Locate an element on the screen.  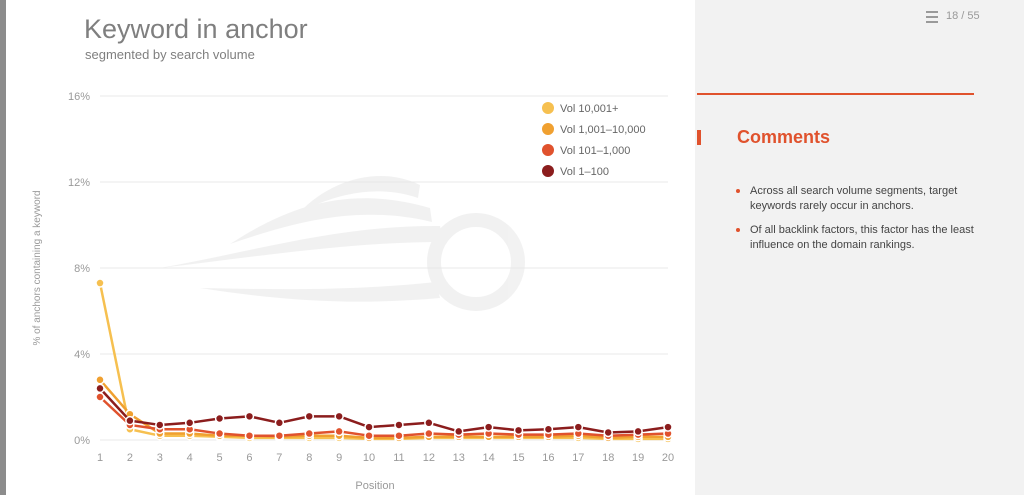
x-tick-label: 13 is located at coordinates (459, 458).